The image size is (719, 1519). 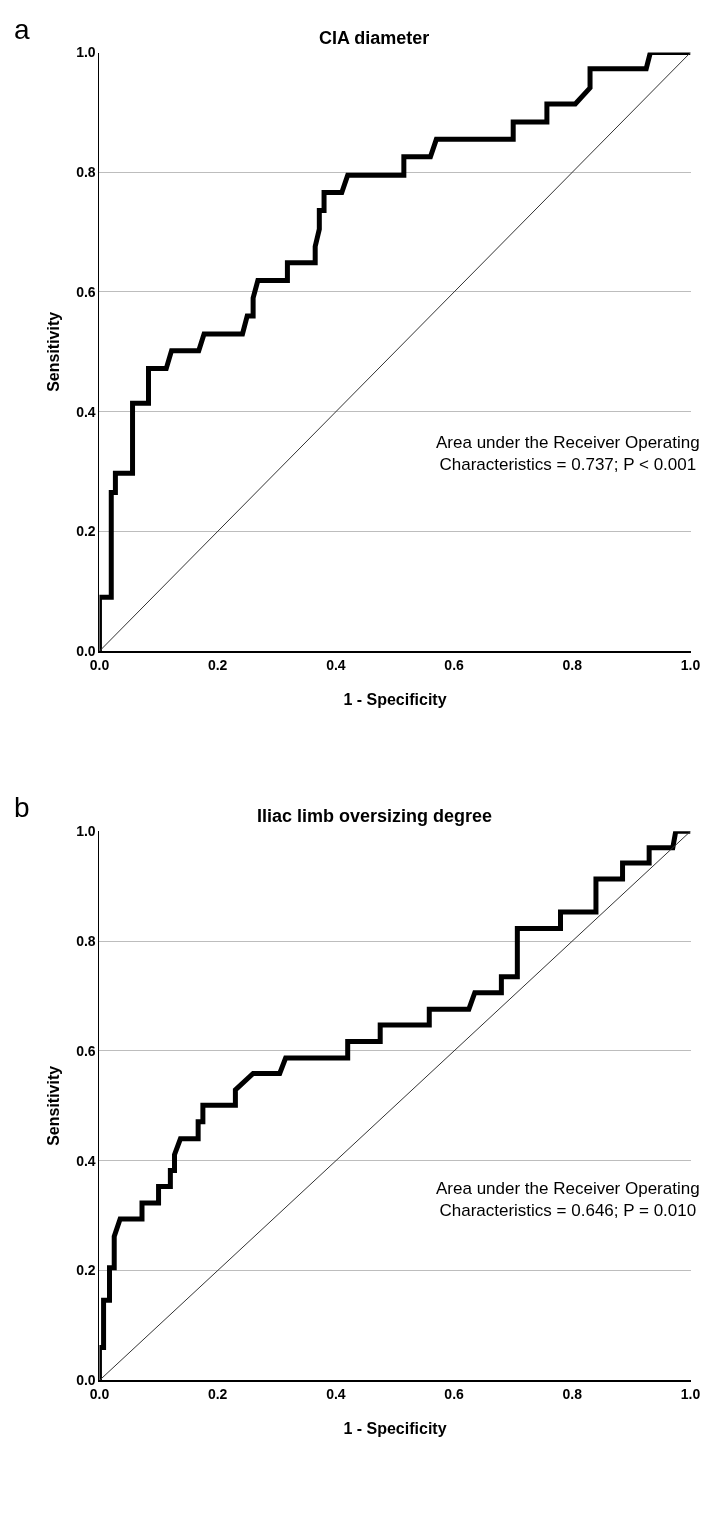 What do you see at coordinates (374, 38) in the screenshot?
I see `chart-title: CIA diameter` at bounding box center [374, 38].